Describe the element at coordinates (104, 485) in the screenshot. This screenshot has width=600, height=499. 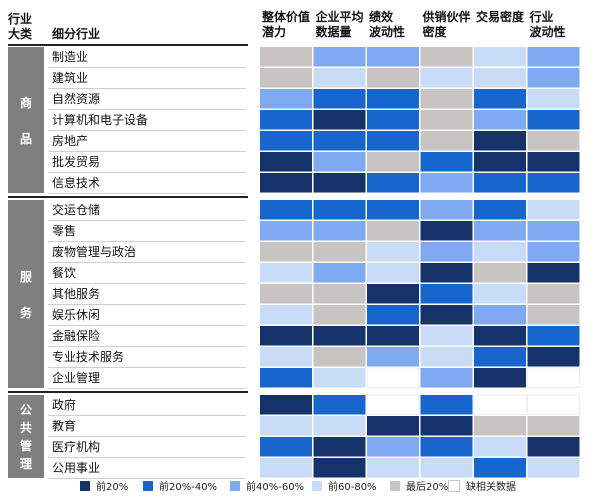
I see `legend-item: 前20%` at that location.